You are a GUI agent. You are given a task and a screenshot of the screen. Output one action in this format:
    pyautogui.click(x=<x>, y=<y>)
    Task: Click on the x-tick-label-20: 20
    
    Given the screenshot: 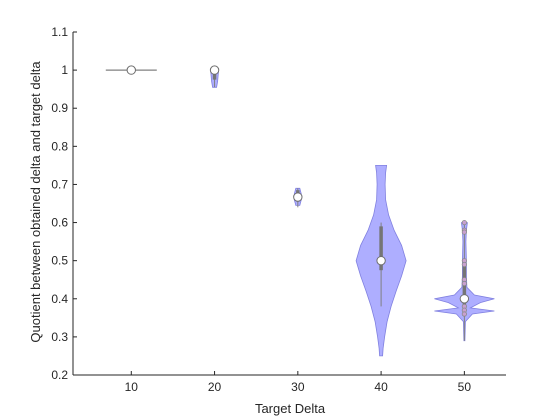 What is the action you would take?
    pyautogui.click(x=215, y=387)
    